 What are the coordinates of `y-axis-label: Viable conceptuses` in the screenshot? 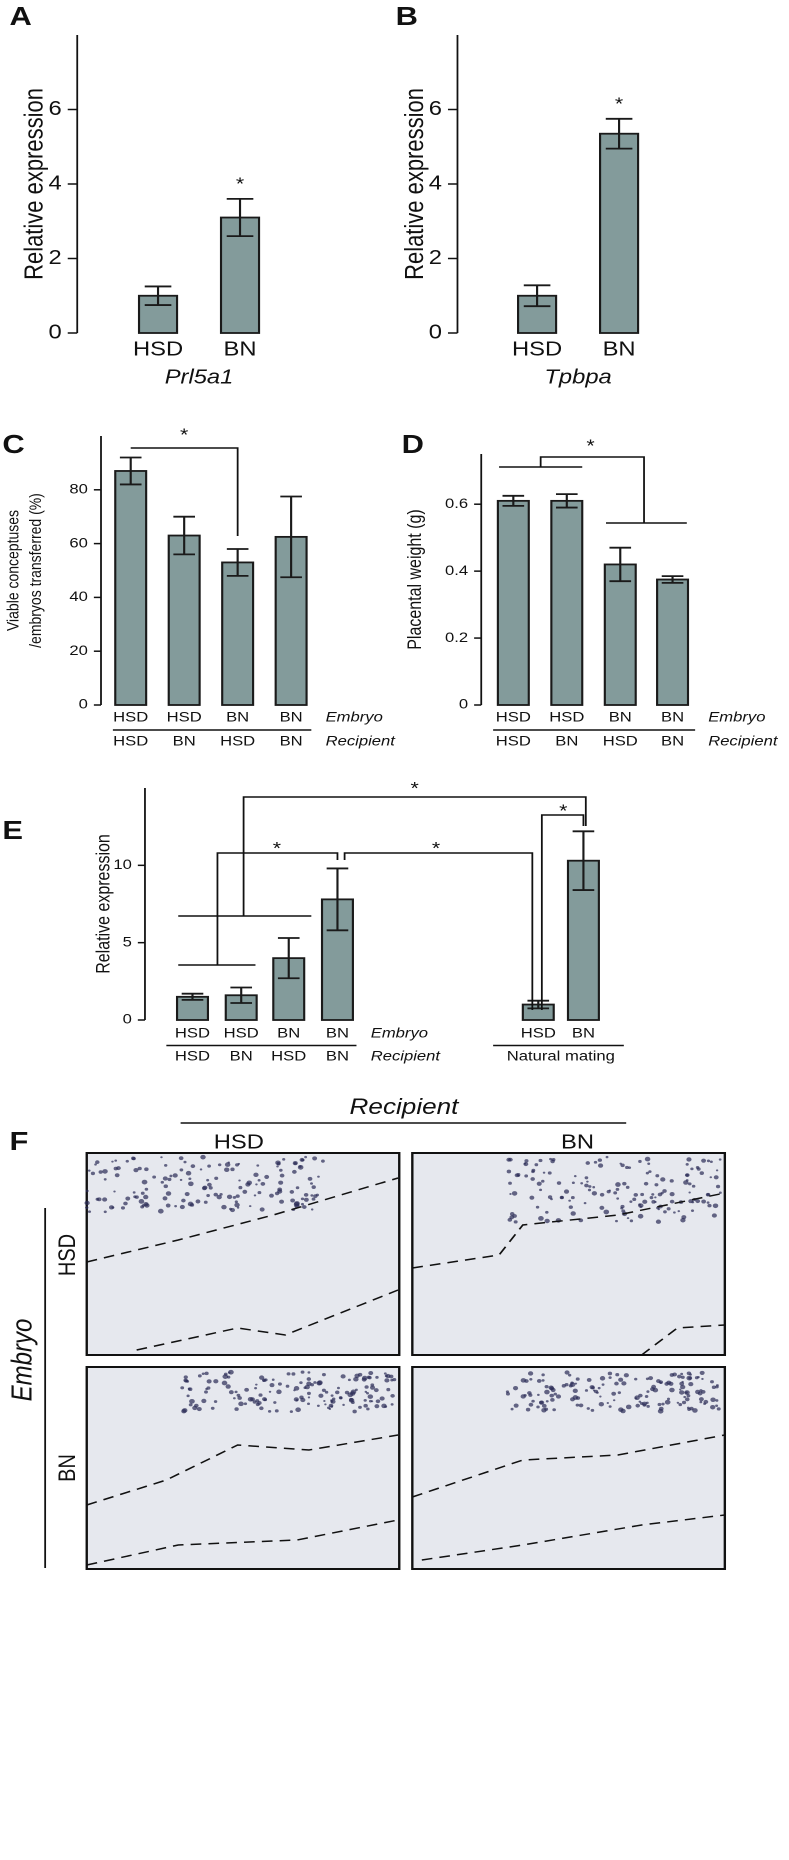 It's located at (14, 570).